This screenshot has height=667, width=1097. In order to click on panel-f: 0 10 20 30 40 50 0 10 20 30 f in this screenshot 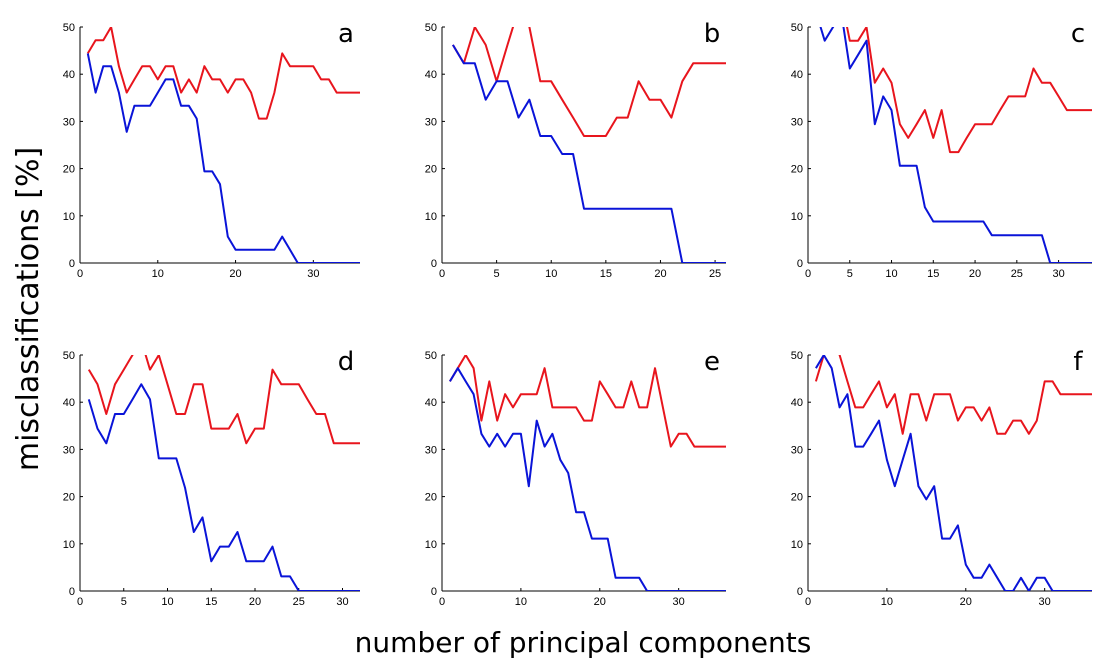, I will do `click(941, 477)`.